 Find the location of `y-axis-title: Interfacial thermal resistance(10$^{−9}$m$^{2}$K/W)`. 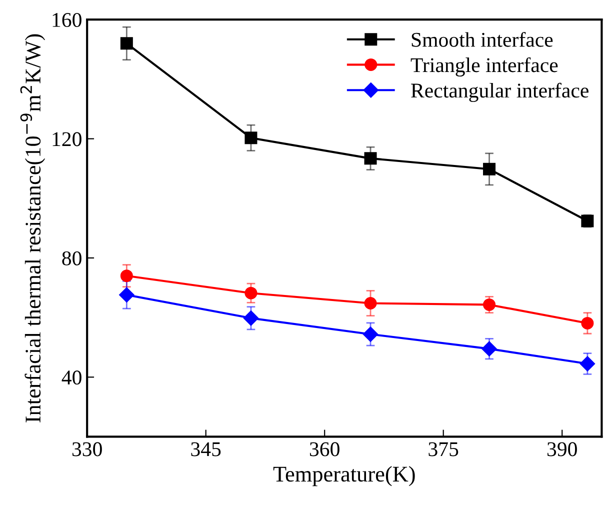

y-axis-title: Interfacial thermal resistance(10$^{−9}$m$^{2}$K/W) is located at coordinates (33, 228).